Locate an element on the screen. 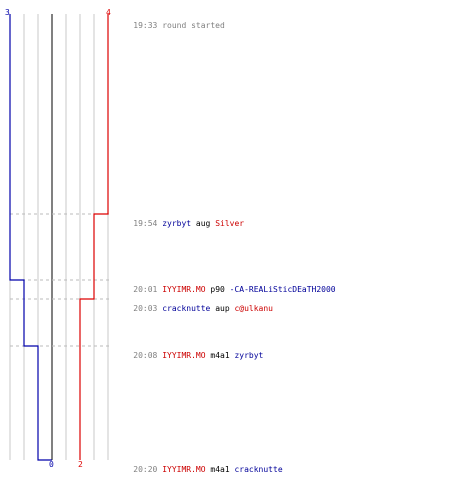 The image size is (450, 500). event-time: 20:01 is located at coordinates (145, 289).